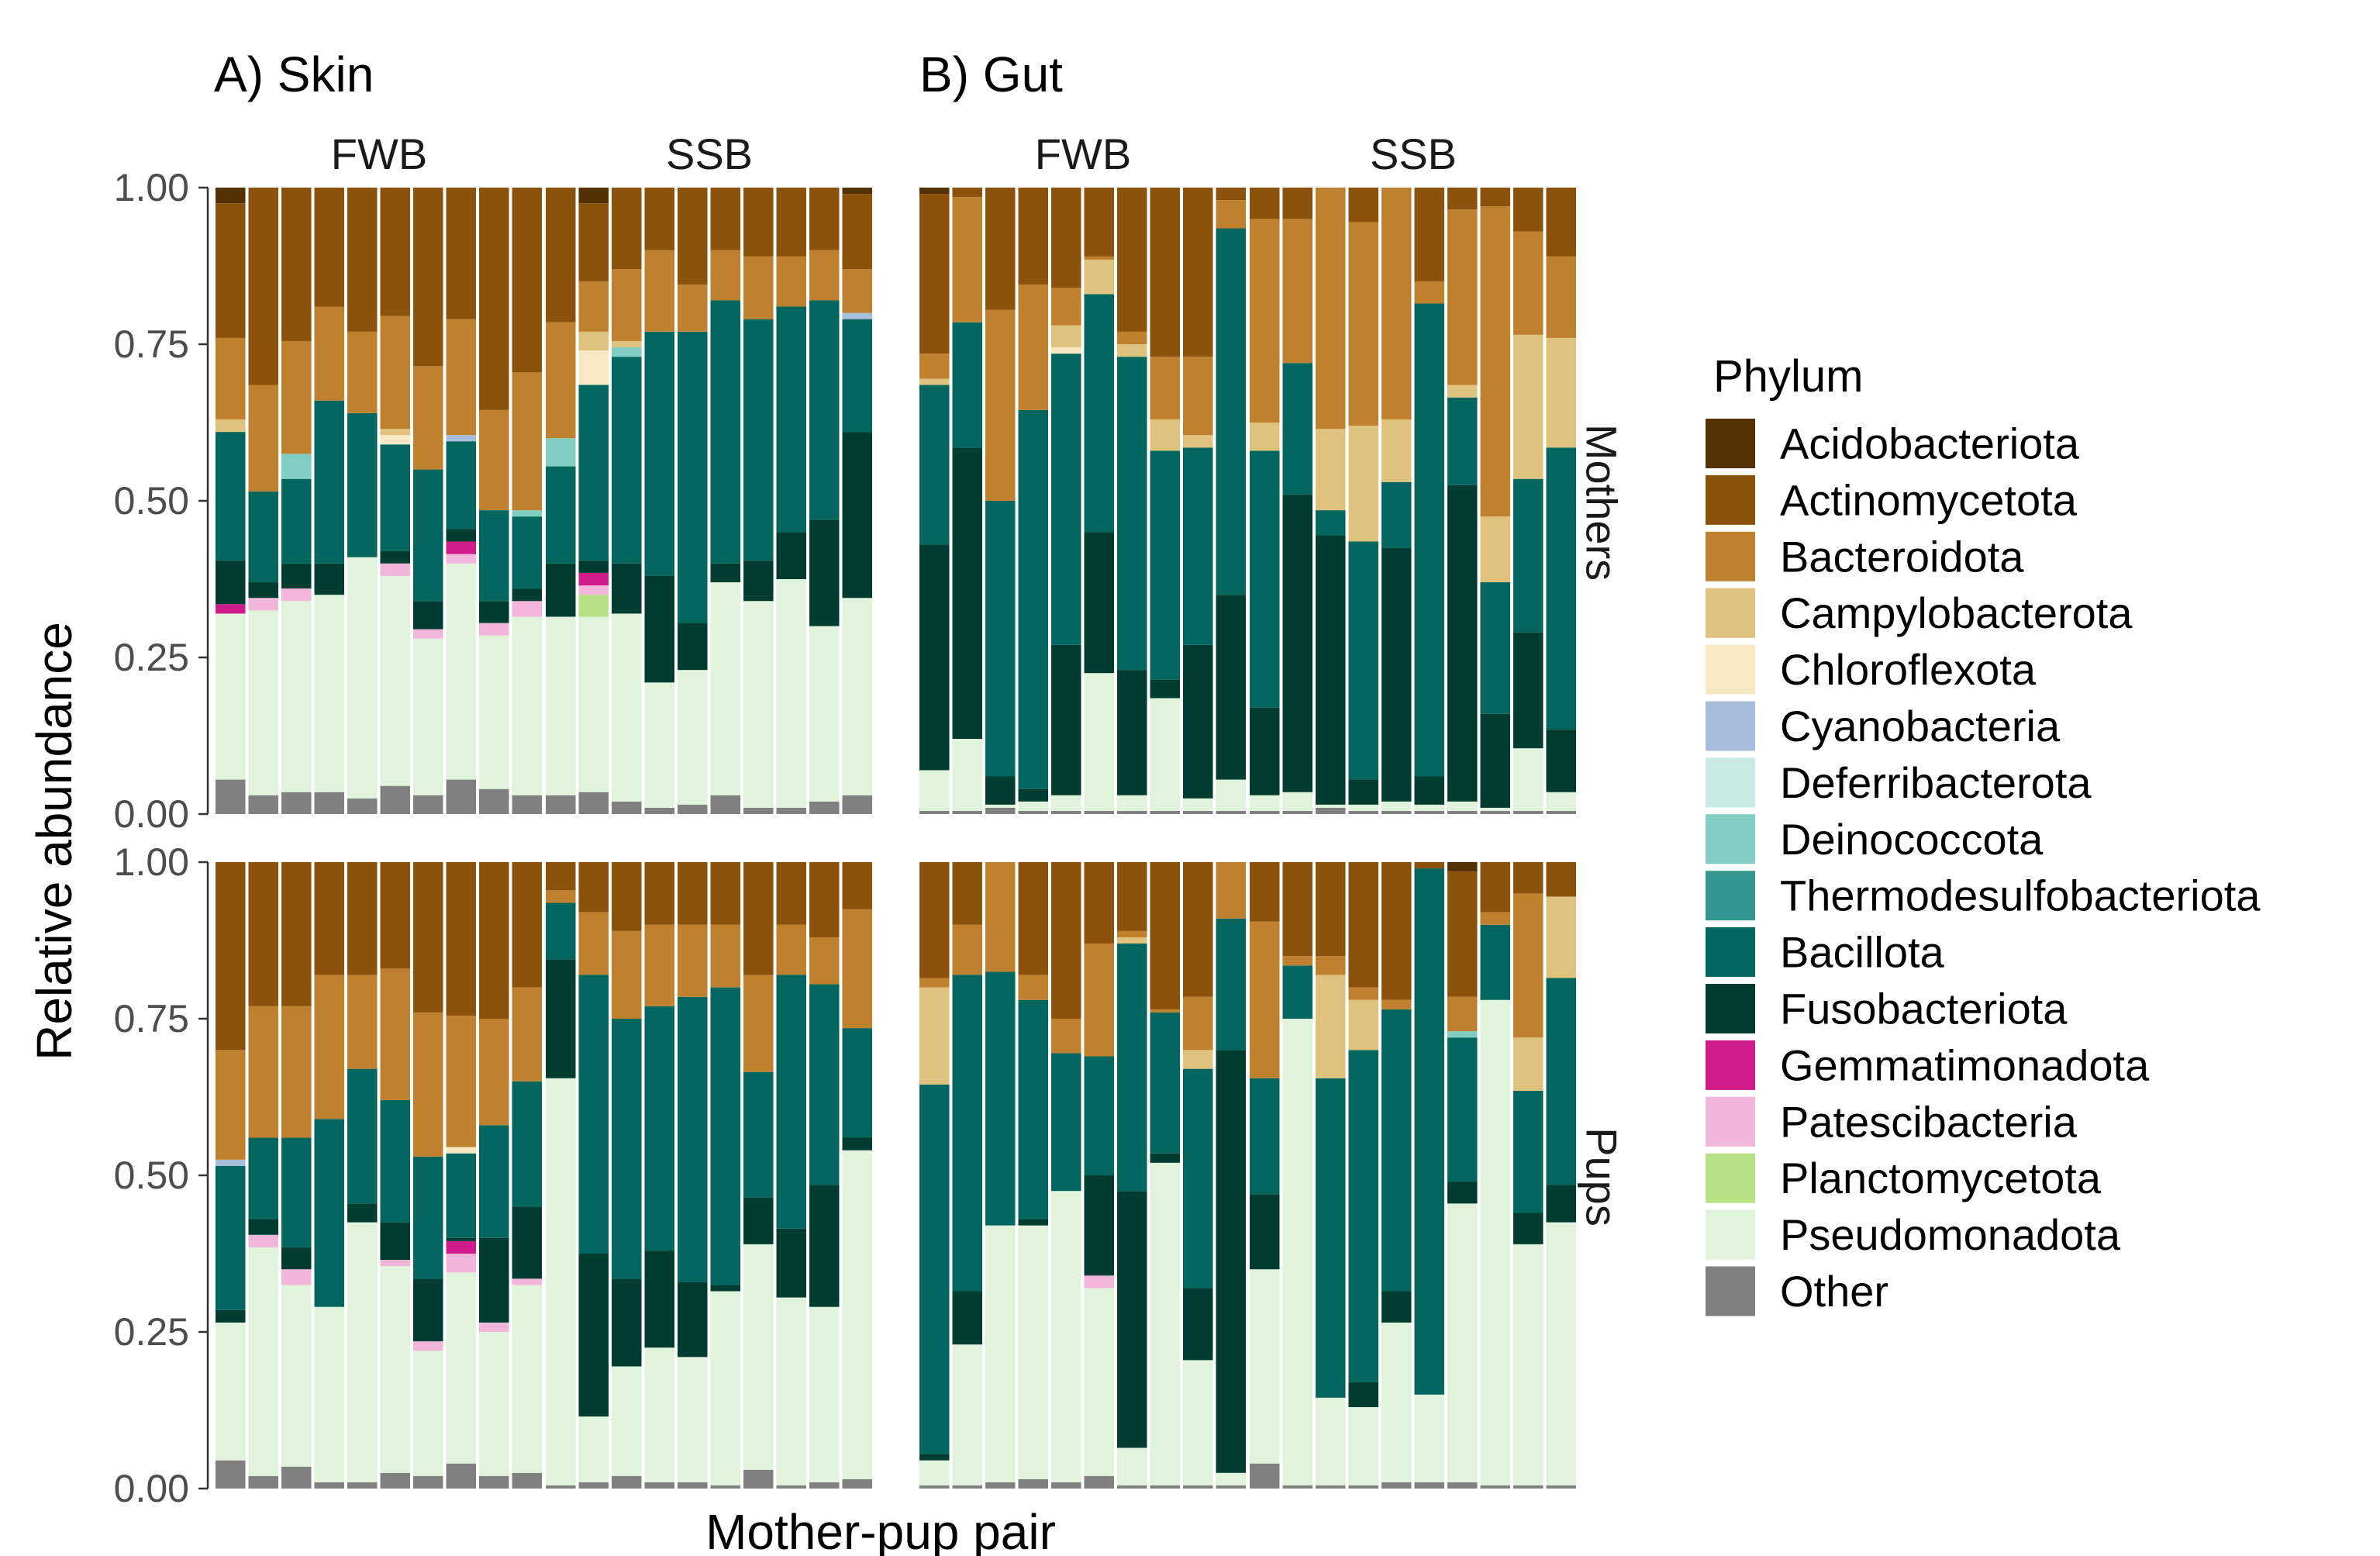 This screenshot has width=2380, height=1556. Describe the element at coordinates (1904, 1178) in the screenshot. I see `legend-item-planctomycetota: Planctomycetota` at that location.